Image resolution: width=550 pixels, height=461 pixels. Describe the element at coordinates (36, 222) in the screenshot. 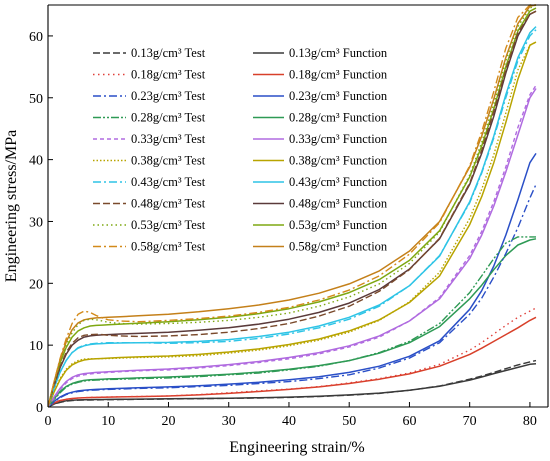

I see `y-tick-label: 30` at that location.